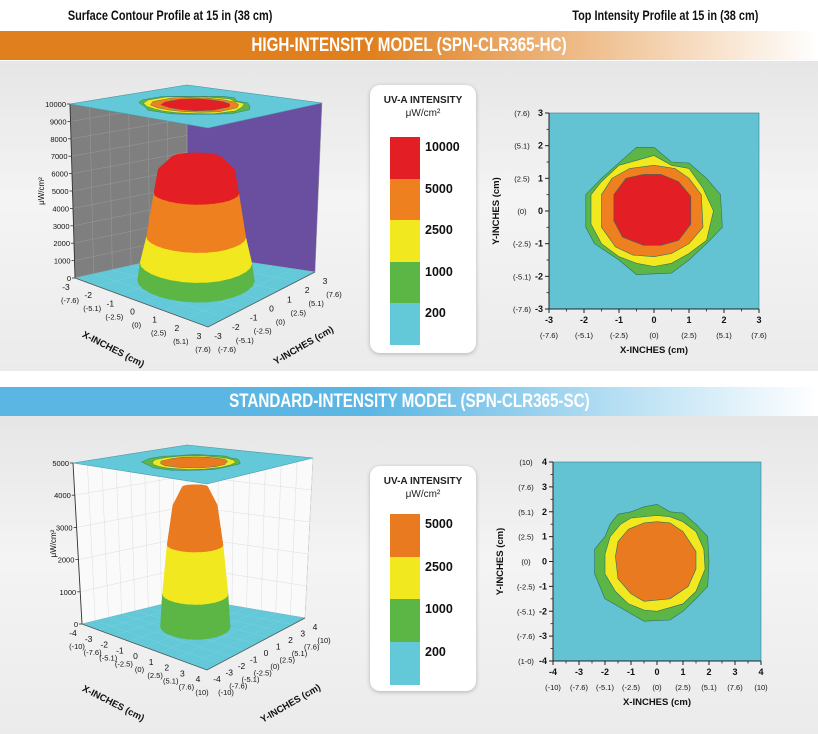 The width and height of the screenshot is (818, 734). What do you see at coordinates (41, 191) in the screenshot?
I see `z-axis-title: μW/cm²` at bounding box center [41, 191].